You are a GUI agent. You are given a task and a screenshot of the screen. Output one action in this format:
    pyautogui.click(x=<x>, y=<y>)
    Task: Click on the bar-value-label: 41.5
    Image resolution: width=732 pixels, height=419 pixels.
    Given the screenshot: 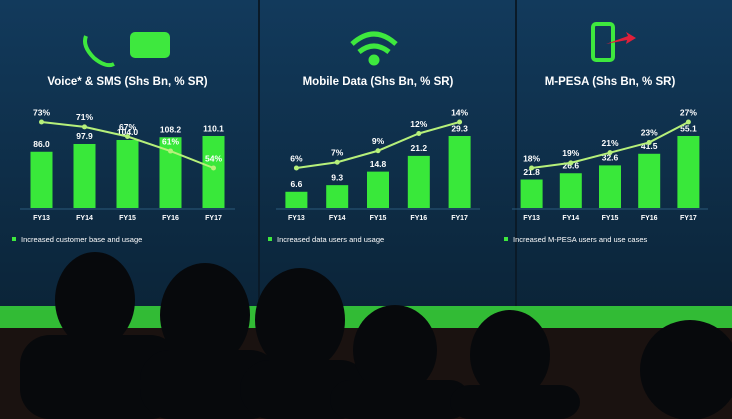 What is the action you would take?
    pyautogui.click(x=649, y=146)
    